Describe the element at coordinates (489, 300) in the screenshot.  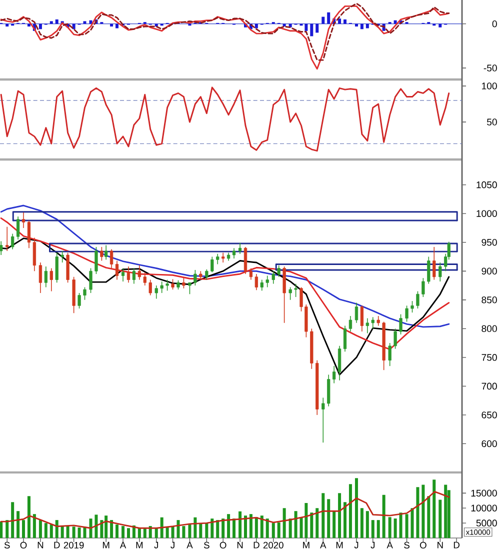
I see `y-tick-label: 850` at that location.